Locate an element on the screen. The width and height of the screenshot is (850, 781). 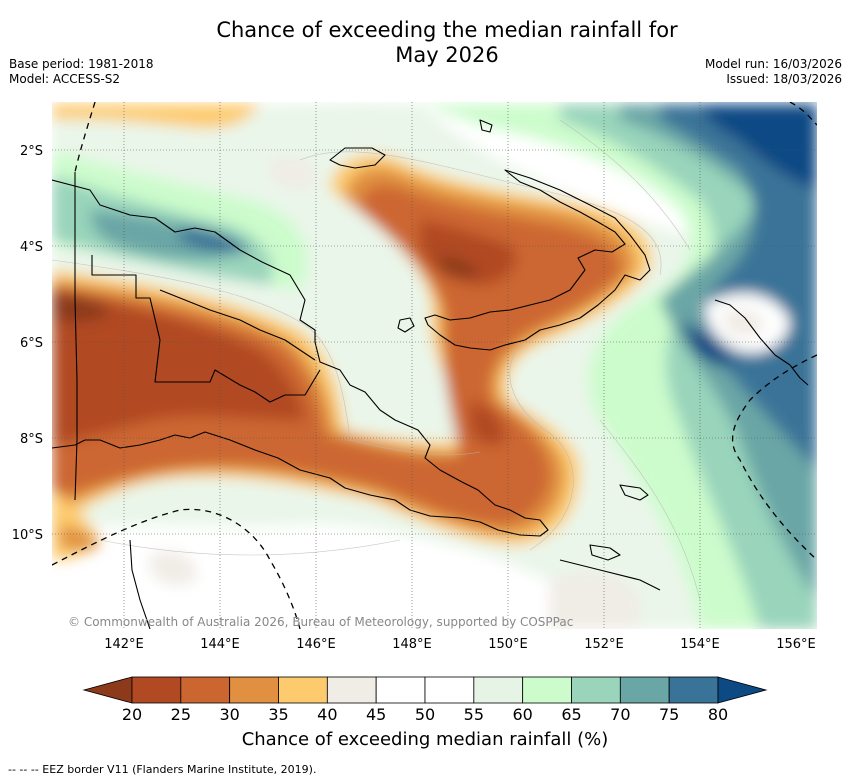
lon-label: 144°E is located at coordinates (220, 644).